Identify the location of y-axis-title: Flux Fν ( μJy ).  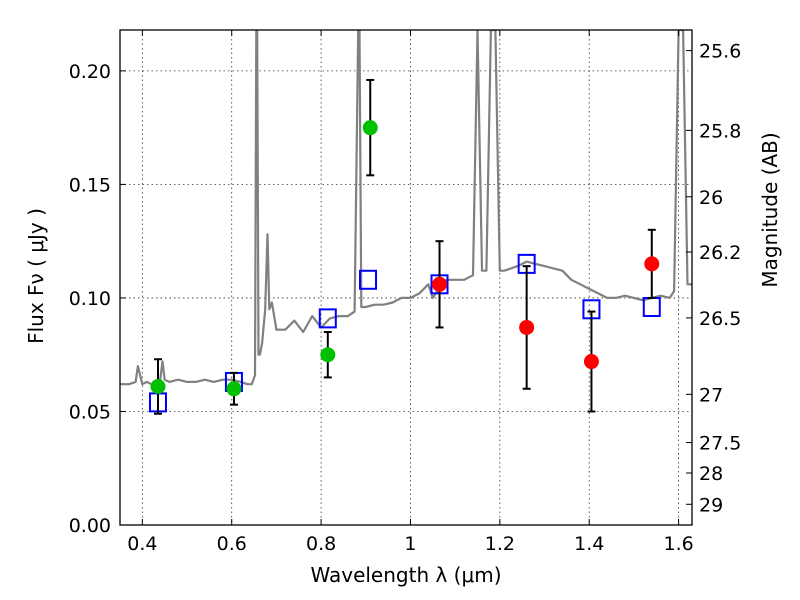
(36, 276).